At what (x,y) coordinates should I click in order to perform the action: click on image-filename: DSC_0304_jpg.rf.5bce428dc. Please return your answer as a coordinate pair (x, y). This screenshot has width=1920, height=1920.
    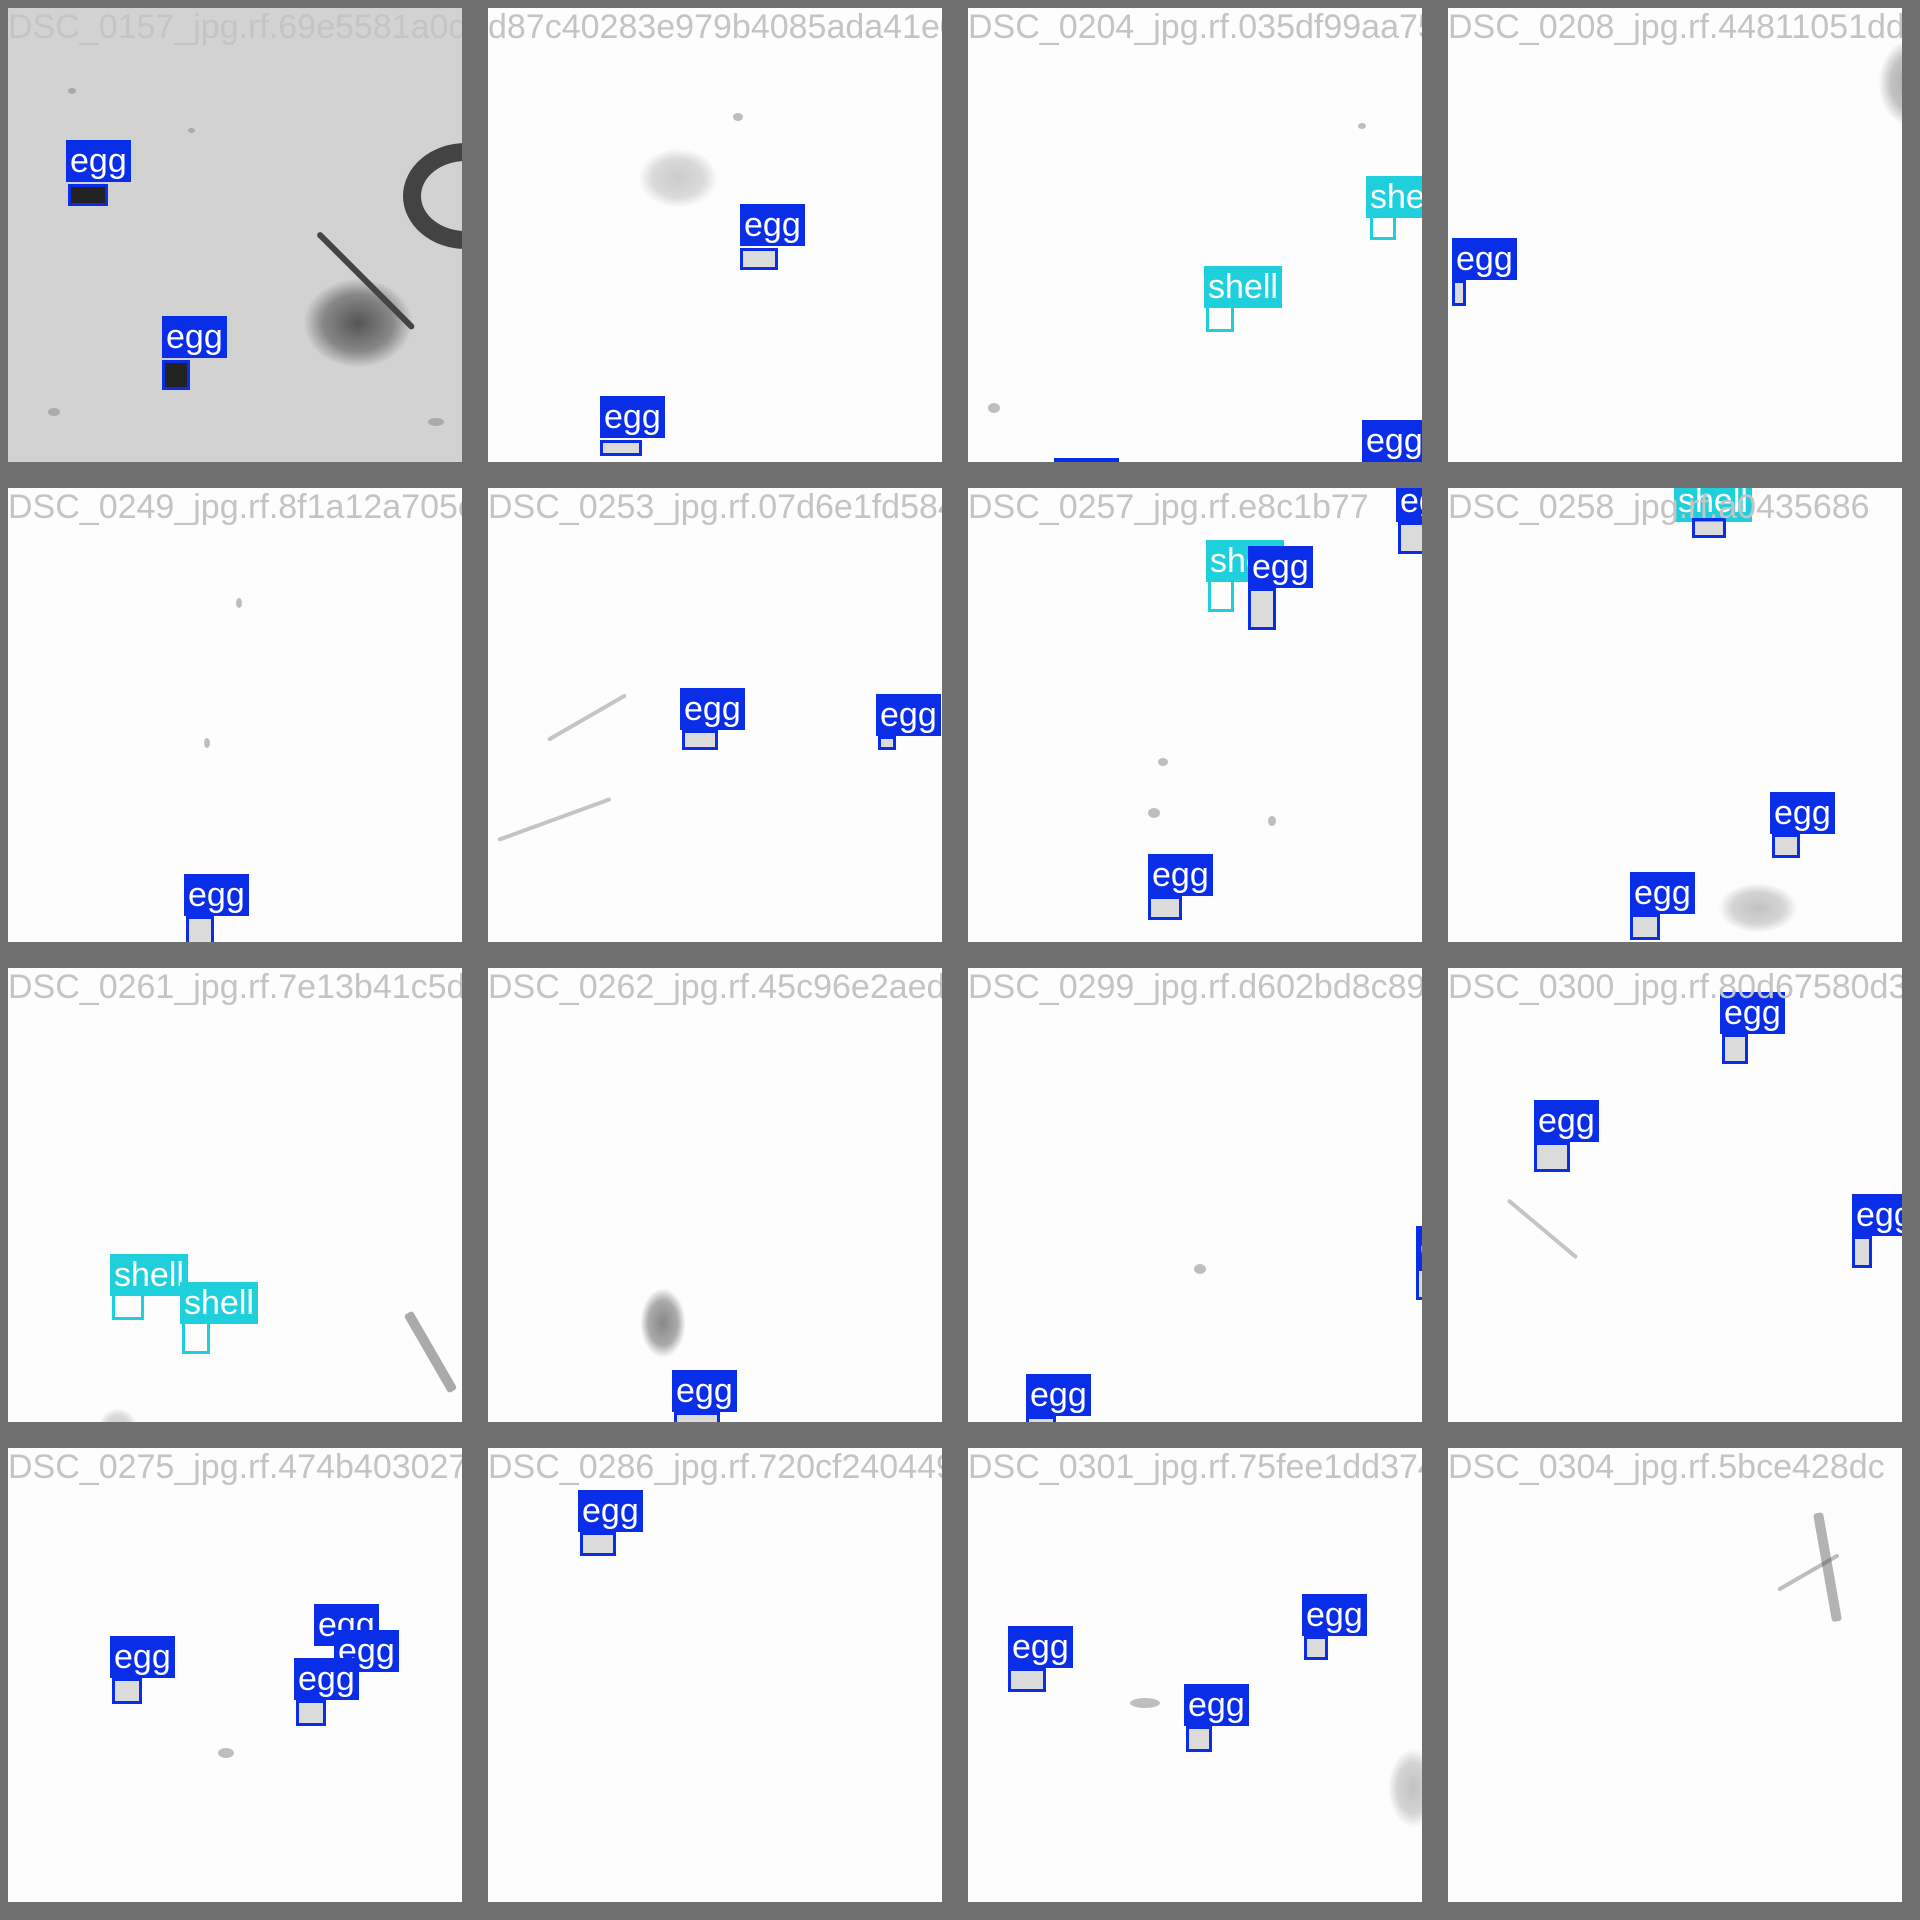
    Looking at the image, I should click on (1666, 1467).